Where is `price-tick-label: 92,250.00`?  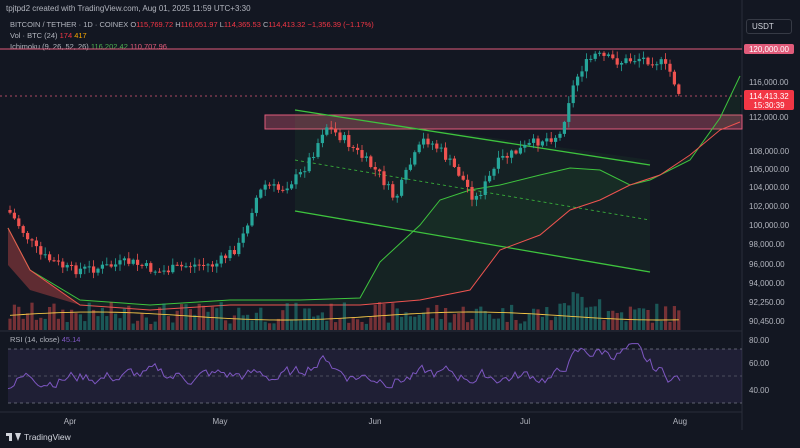
price-tick-label: 92,250.00 is located at coordinates (767, 302).